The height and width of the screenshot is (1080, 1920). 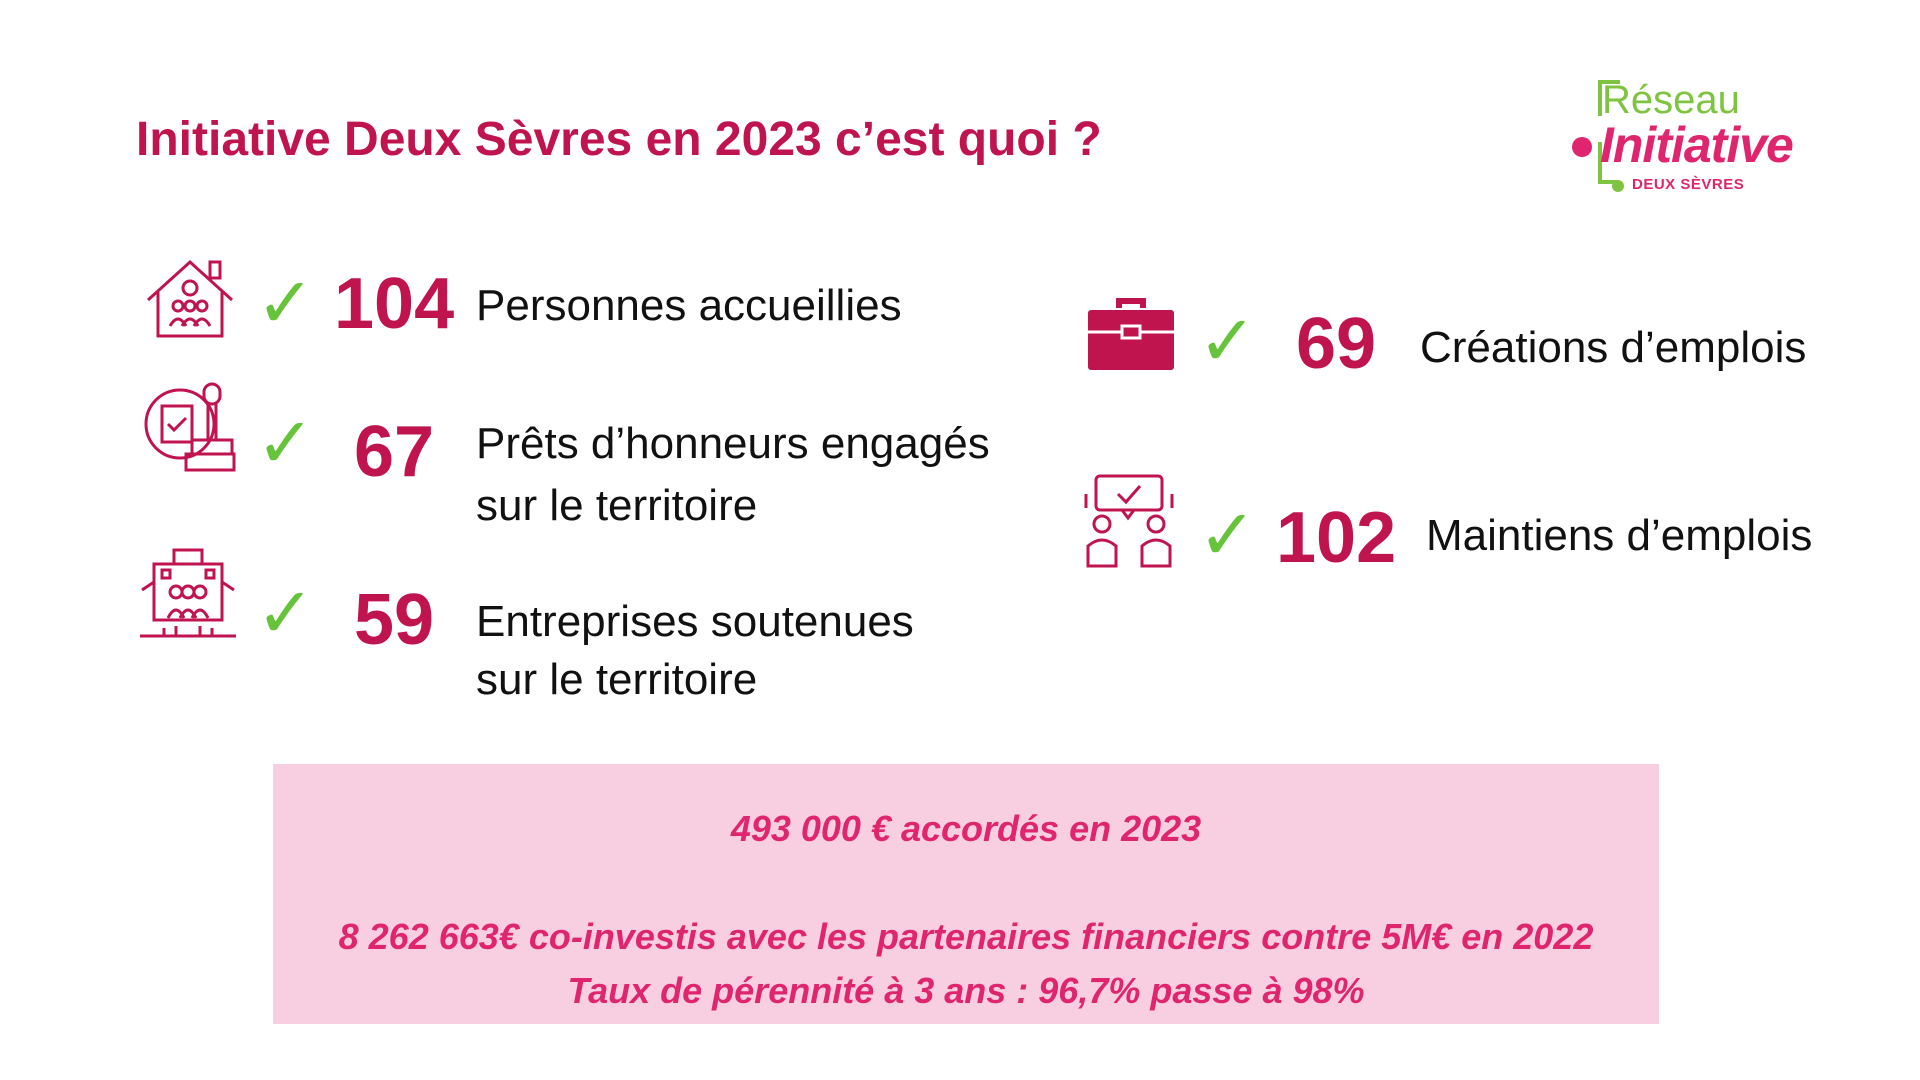 What do you see at coordinates (188, 593) in the screenshot?
I see `building-people-icon` at bounding box center [188, 593].